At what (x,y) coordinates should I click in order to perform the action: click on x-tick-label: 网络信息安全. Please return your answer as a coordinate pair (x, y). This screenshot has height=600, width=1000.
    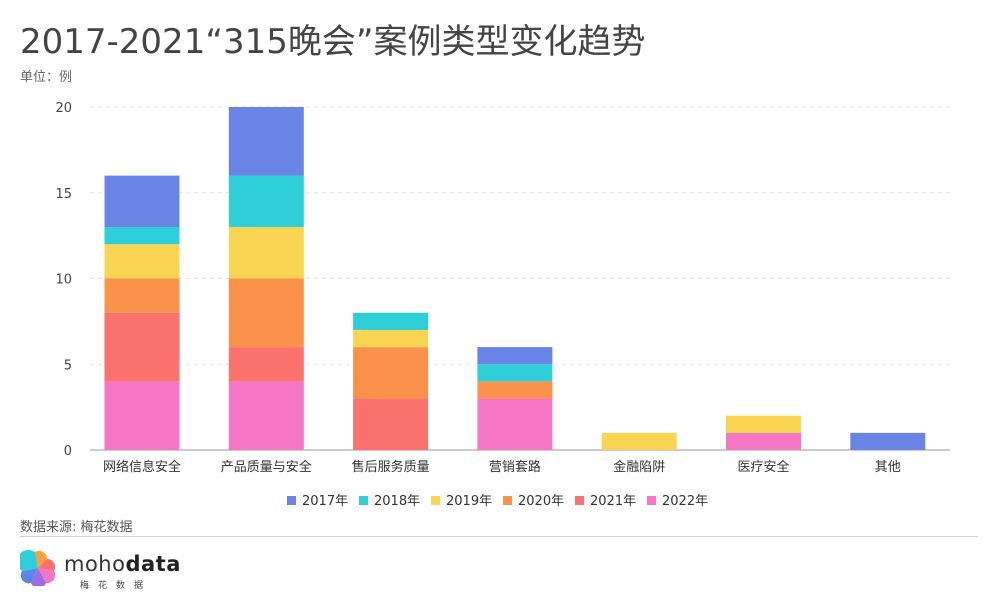
    Looking at the image, I should click on (142, 467).